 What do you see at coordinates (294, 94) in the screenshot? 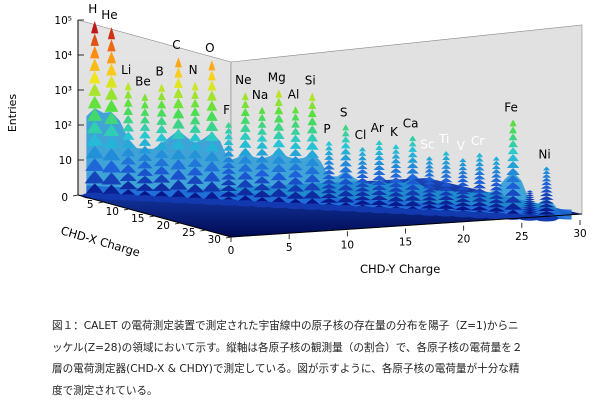
I see `element-label-al: Al` at bounding box center [294, 94].